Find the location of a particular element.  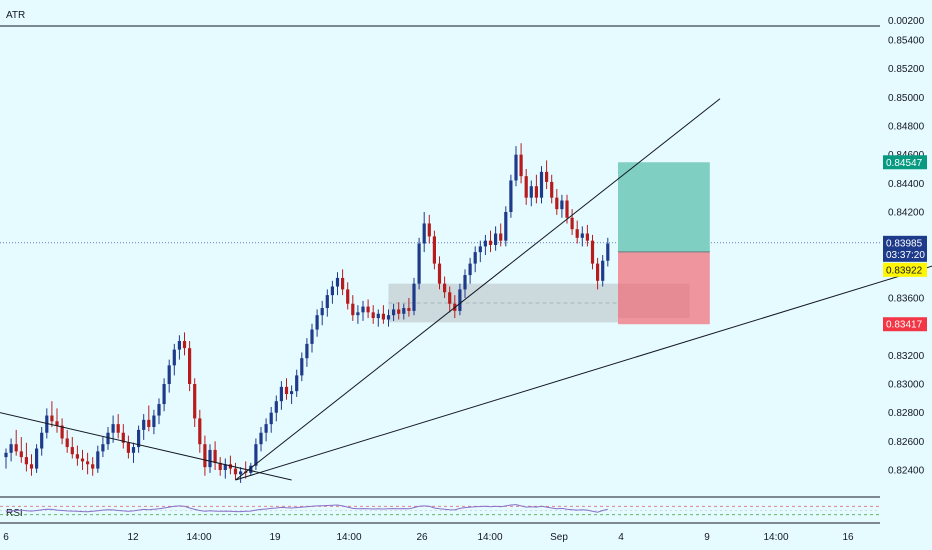

price-tick-label: 0.82600 is located at coordinates (906, 442).